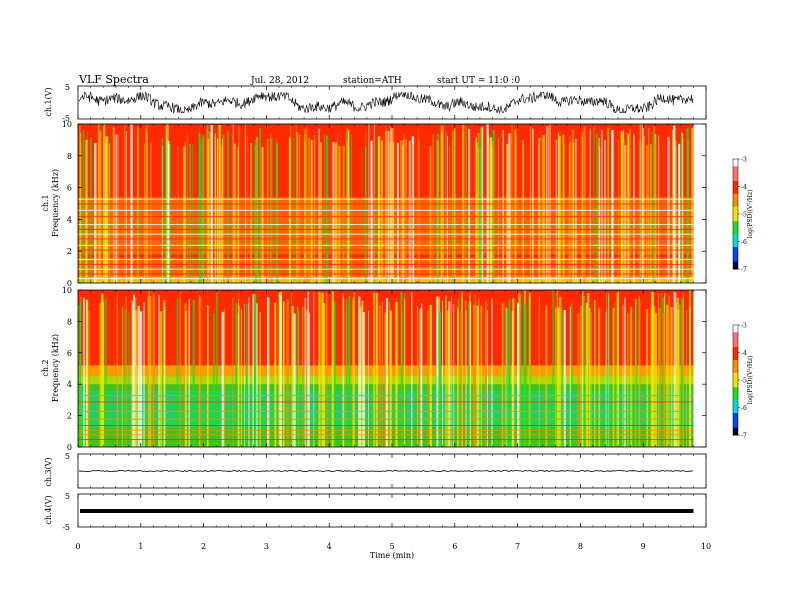 The height and width of the screenshot is (616, 792). What do you see at coordinates (69, 251) in the screenshot?
I see `frequency-tick-label: 2` at bounding box center [69, 251].